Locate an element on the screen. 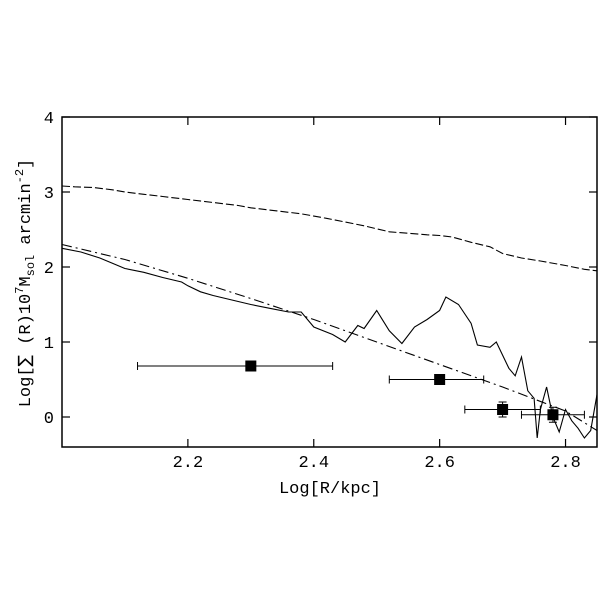 This screenshot has width=599, height=599. x-tick-label: 2.8 is located at coordinates (565, 463).